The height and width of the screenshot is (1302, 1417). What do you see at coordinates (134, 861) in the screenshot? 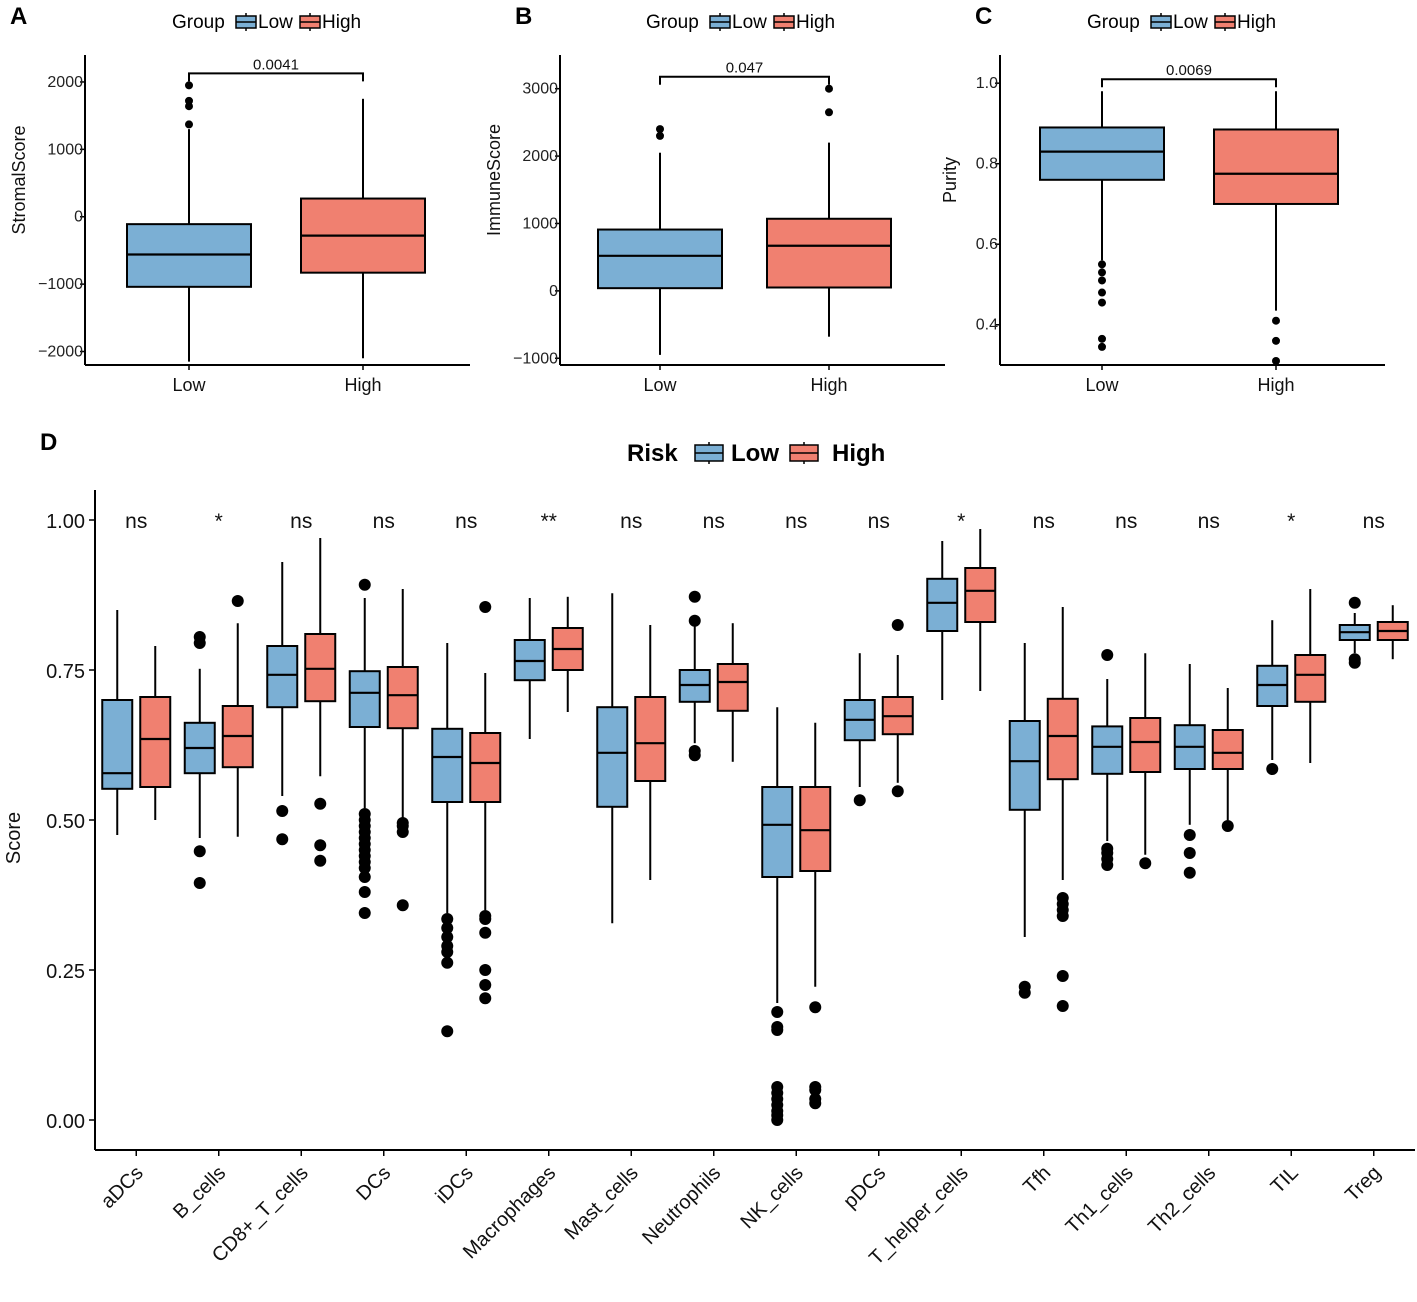
I see `category-adcs: aDCs ns` at bounding box center [134, 861].